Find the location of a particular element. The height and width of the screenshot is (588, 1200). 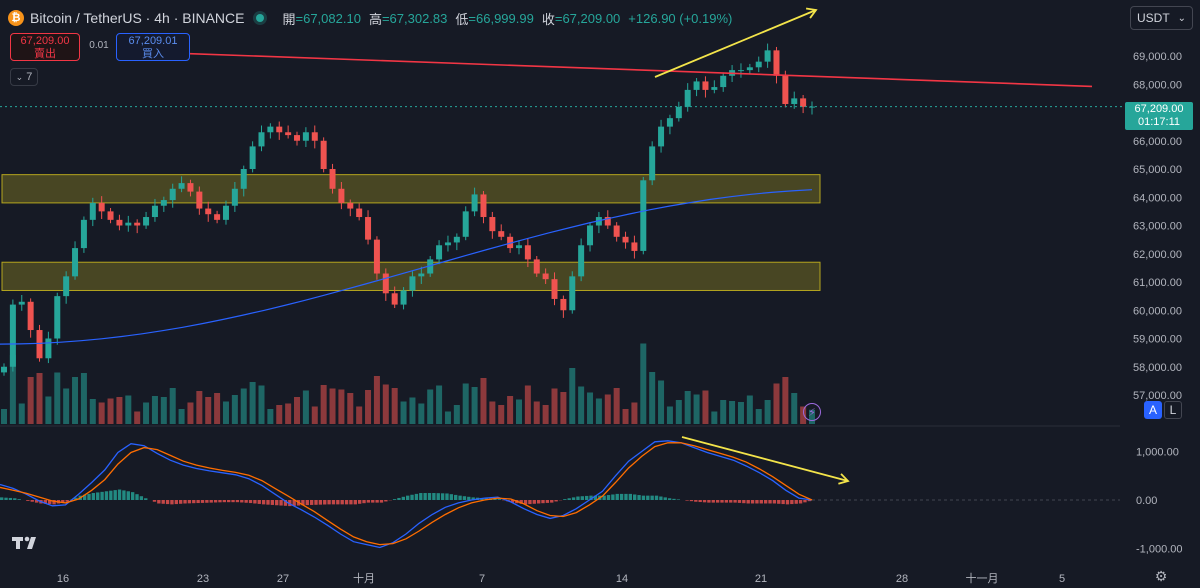

gear-icon: ⚙ is located at coordinates (1161, 575).